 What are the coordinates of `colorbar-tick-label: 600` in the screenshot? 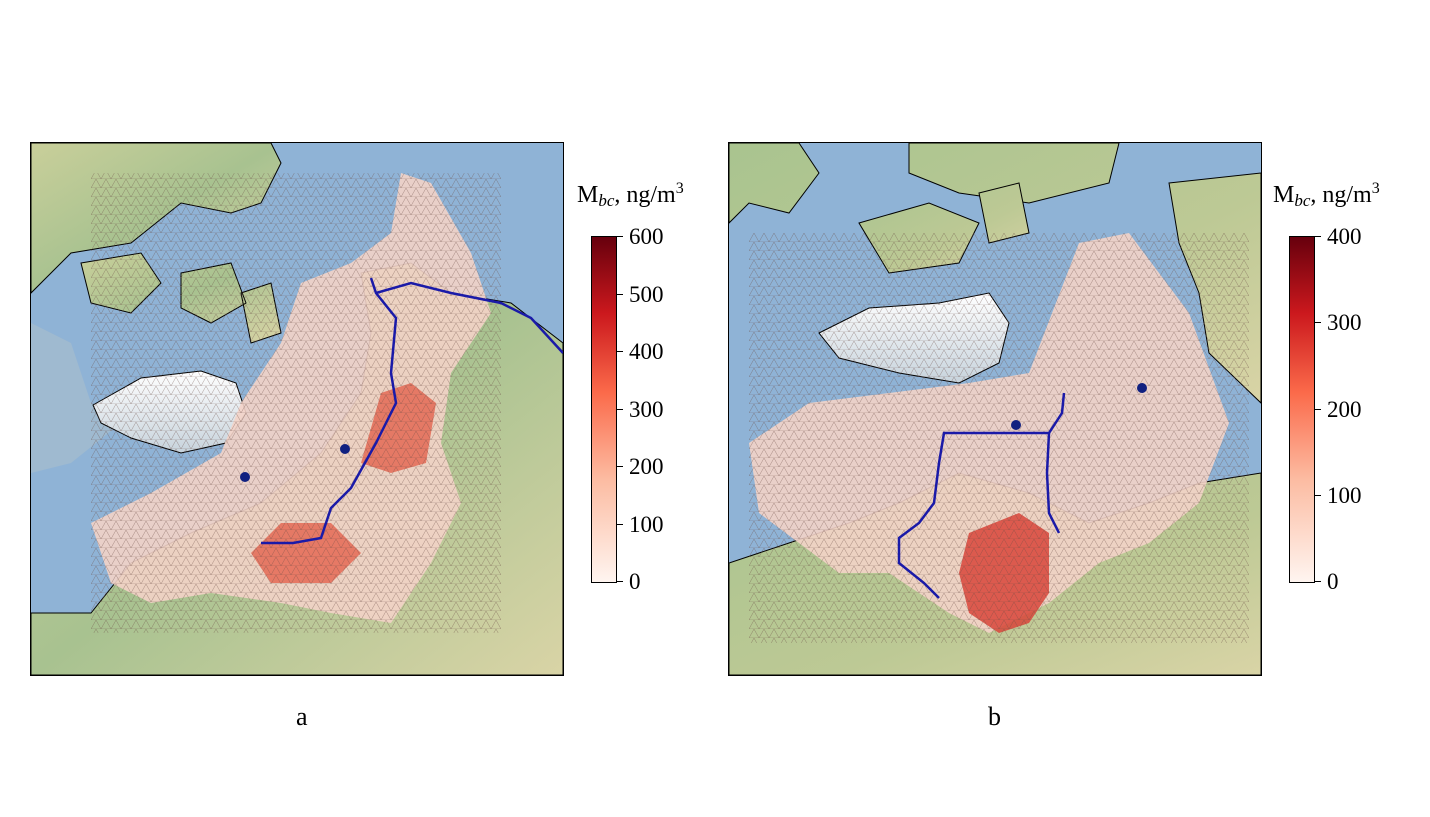 It's located at (646, 236).